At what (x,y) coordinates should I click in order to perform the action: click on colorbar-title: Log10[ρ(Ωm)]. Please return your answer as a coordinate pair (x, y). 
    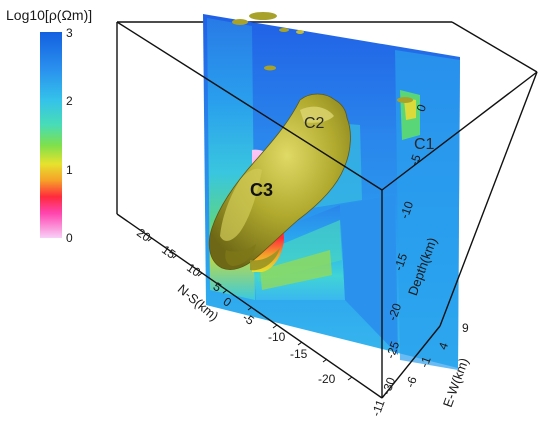
    Looking at the image, I should click on (49, 15).